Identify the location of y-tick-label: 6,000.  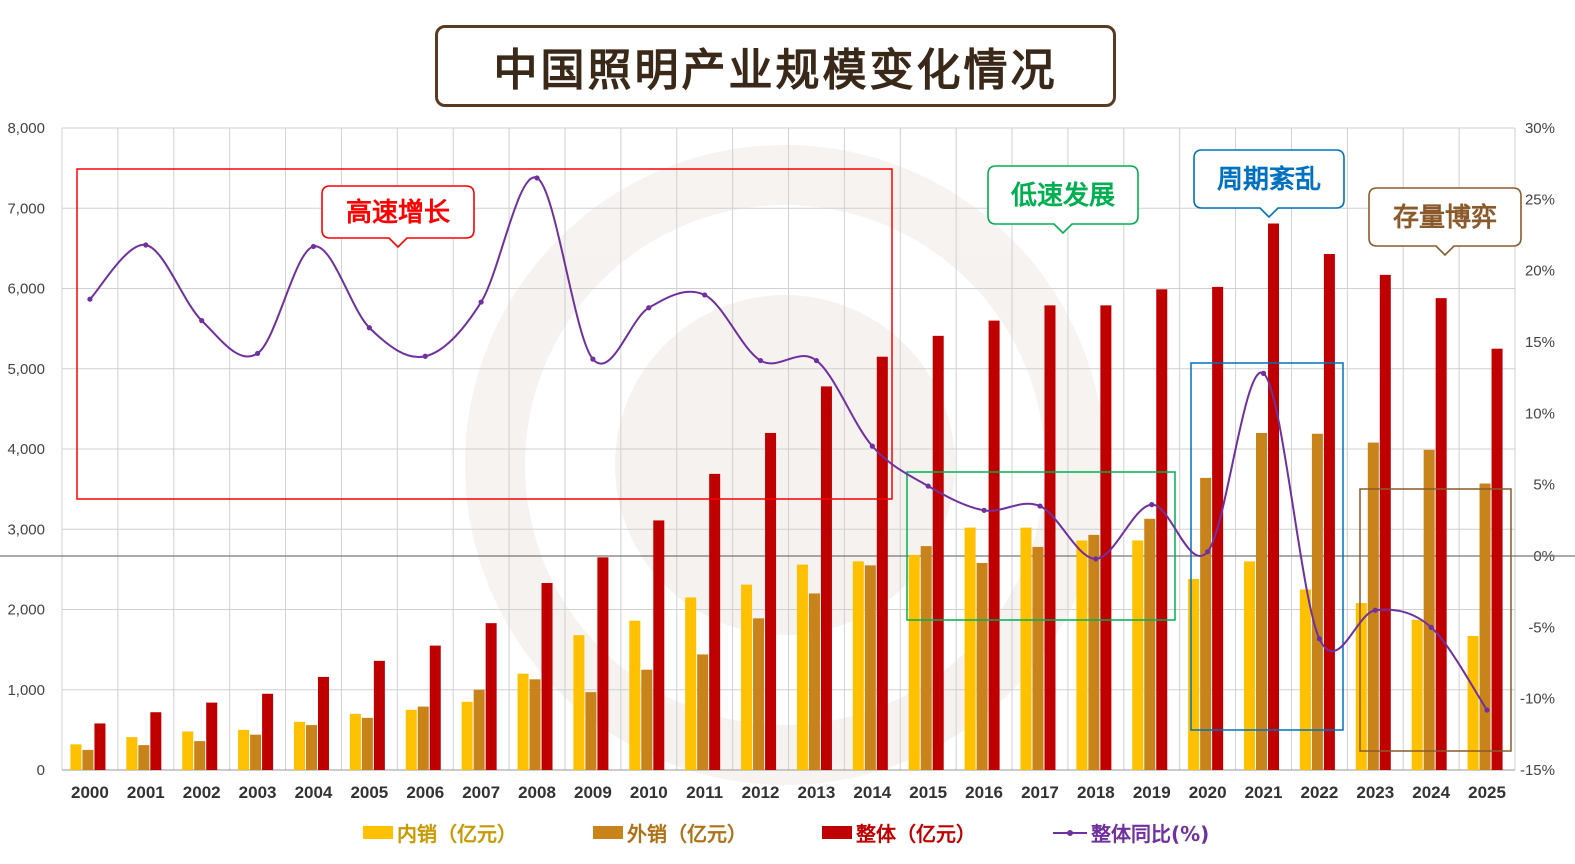
(26, 289).